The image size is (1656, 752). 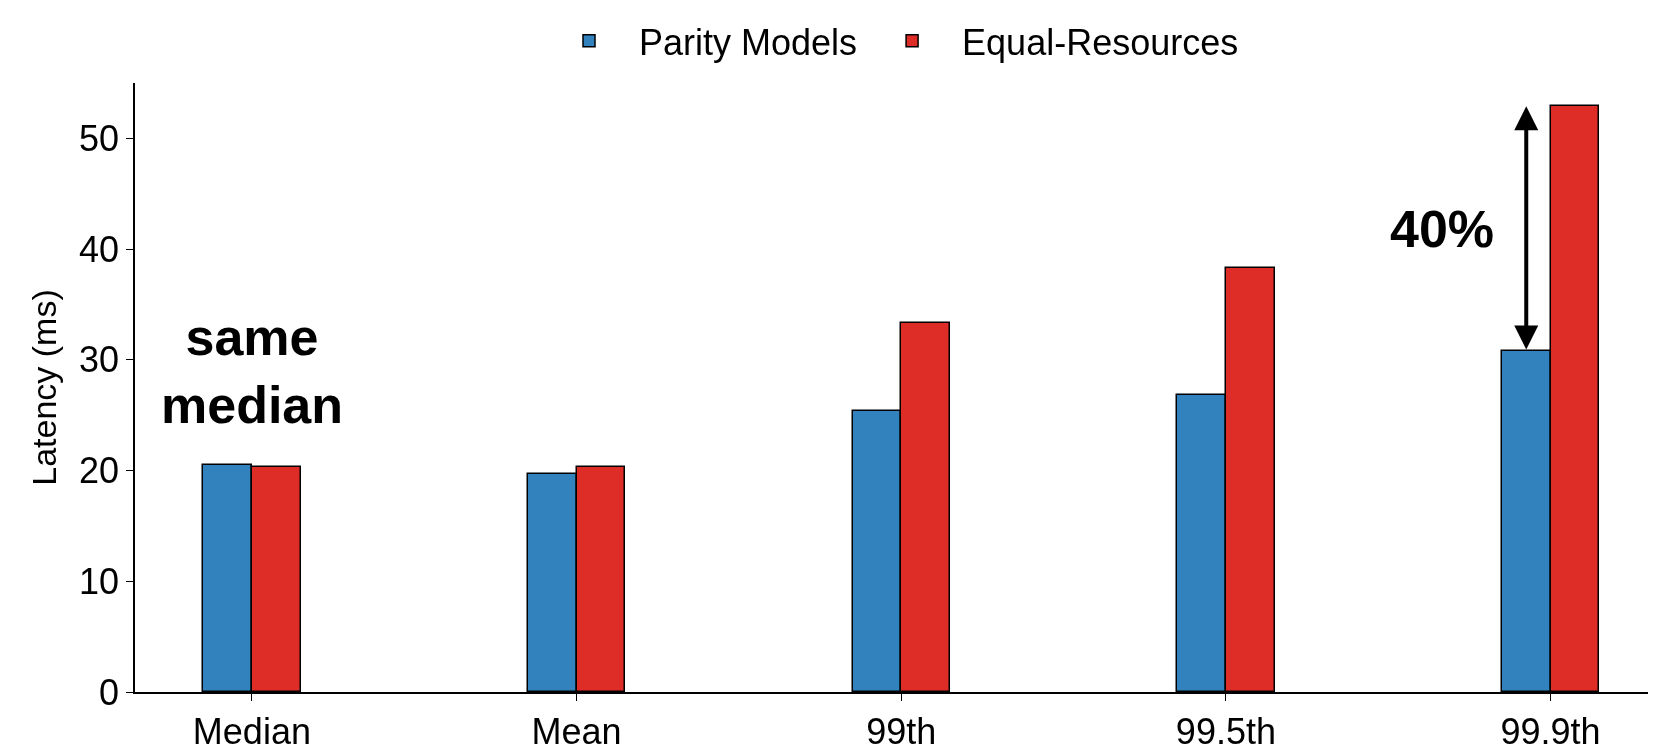 I want to click on x-tick-label: 99.9th, so click(x=1550, y=731).